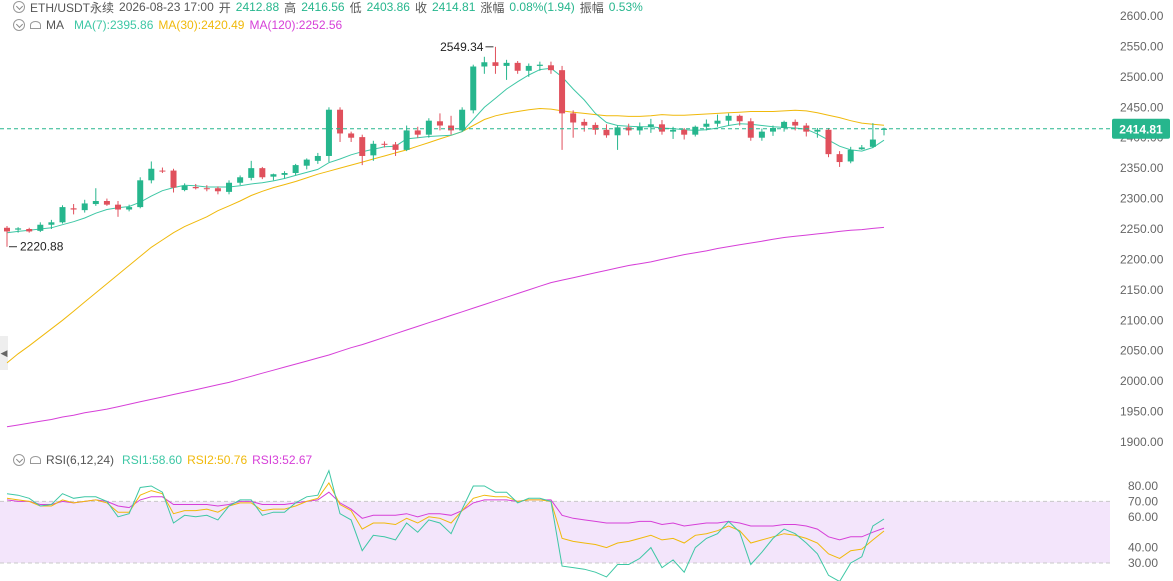 The width and height of the screenshot is (1173, 581). I want to click on ma30-value: MA(30):2420.49, so click(201, 25).